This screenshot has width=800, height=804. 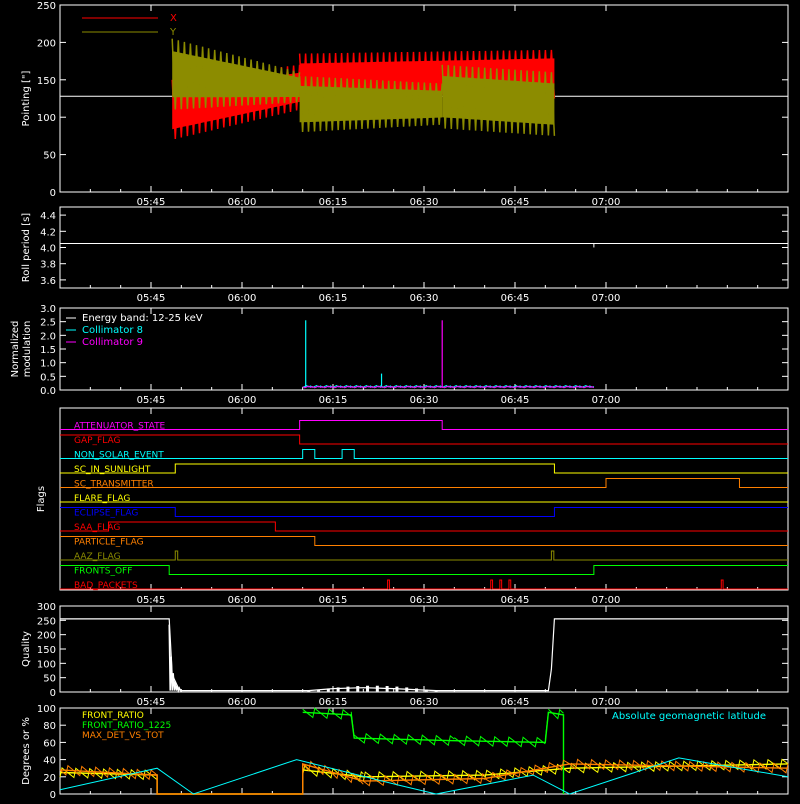 I want to click on panel-5-xtick-label: 06:30, so click(x=424, y=702).